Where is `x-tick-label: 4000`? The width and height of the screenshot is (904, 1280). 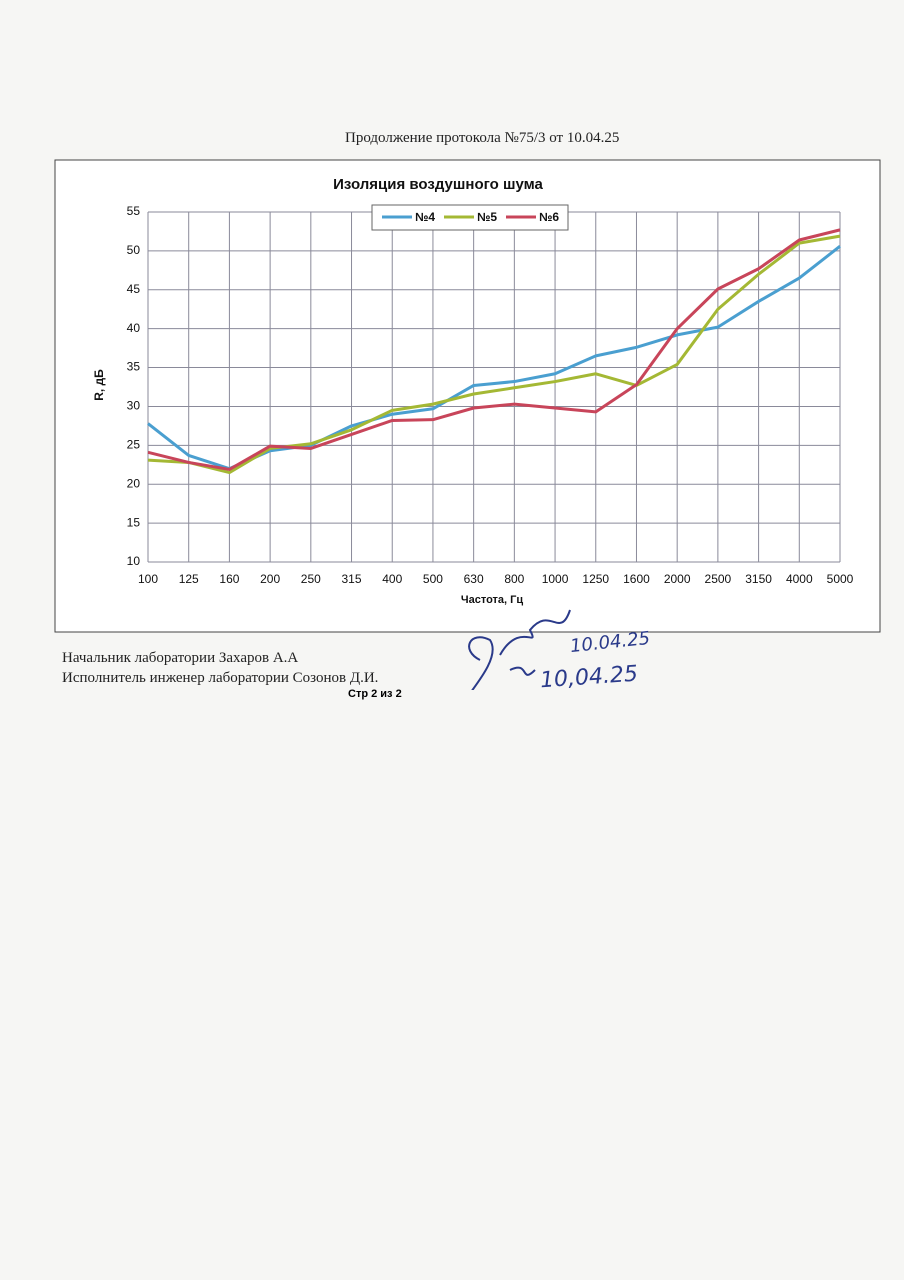 x-tick-label: 4000 is located at coordinates (799, 579).